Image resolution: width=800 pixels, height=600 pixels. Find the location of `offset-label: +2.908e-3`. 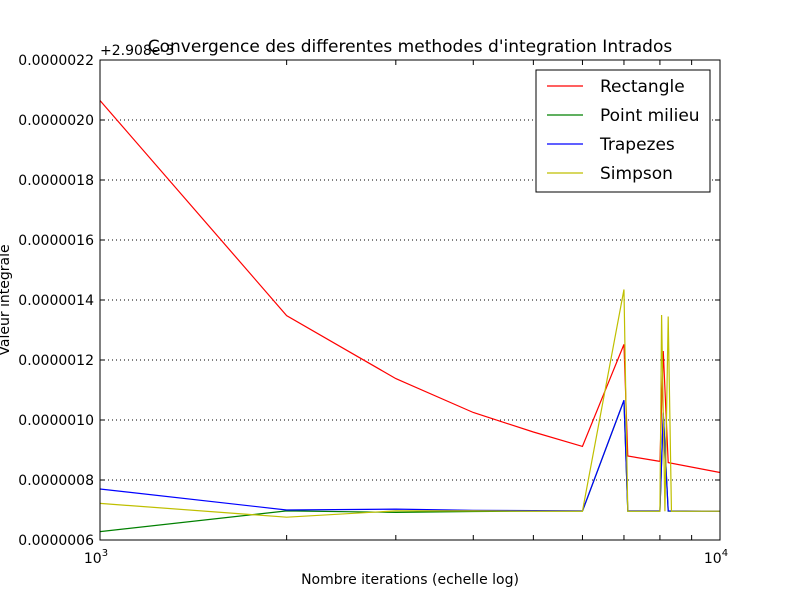

offset-label: +2.908e-3 is located at coordinates (137, 51).